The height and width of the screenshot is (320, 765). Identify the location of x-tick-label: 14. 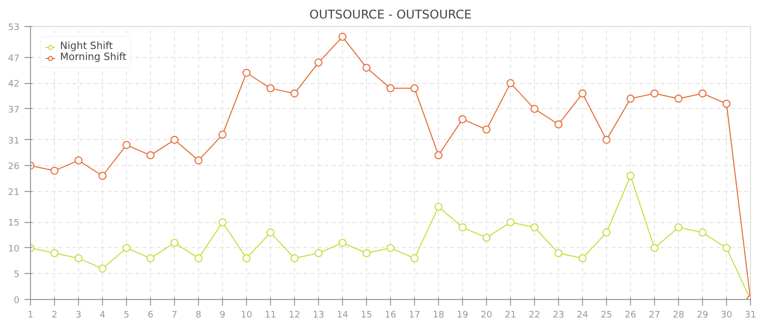
(342, 315).